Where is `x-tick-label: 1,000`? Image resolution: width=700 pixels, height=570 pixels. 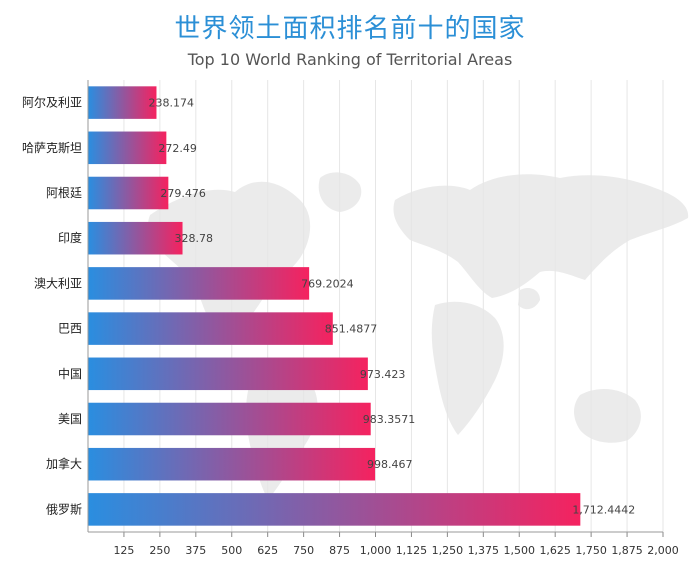
x-tick-label: 1,000 is located at coordinates (376, 550).